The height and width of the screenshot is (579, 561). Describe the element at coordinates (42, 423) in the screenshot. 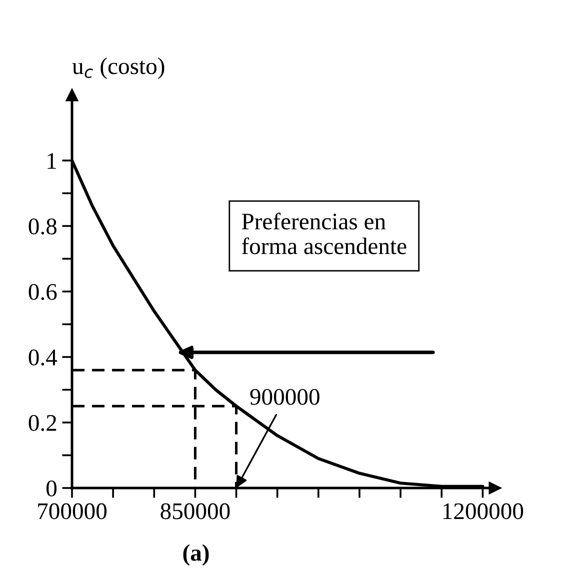

I see `y-tick-label: 0.2` at that location.